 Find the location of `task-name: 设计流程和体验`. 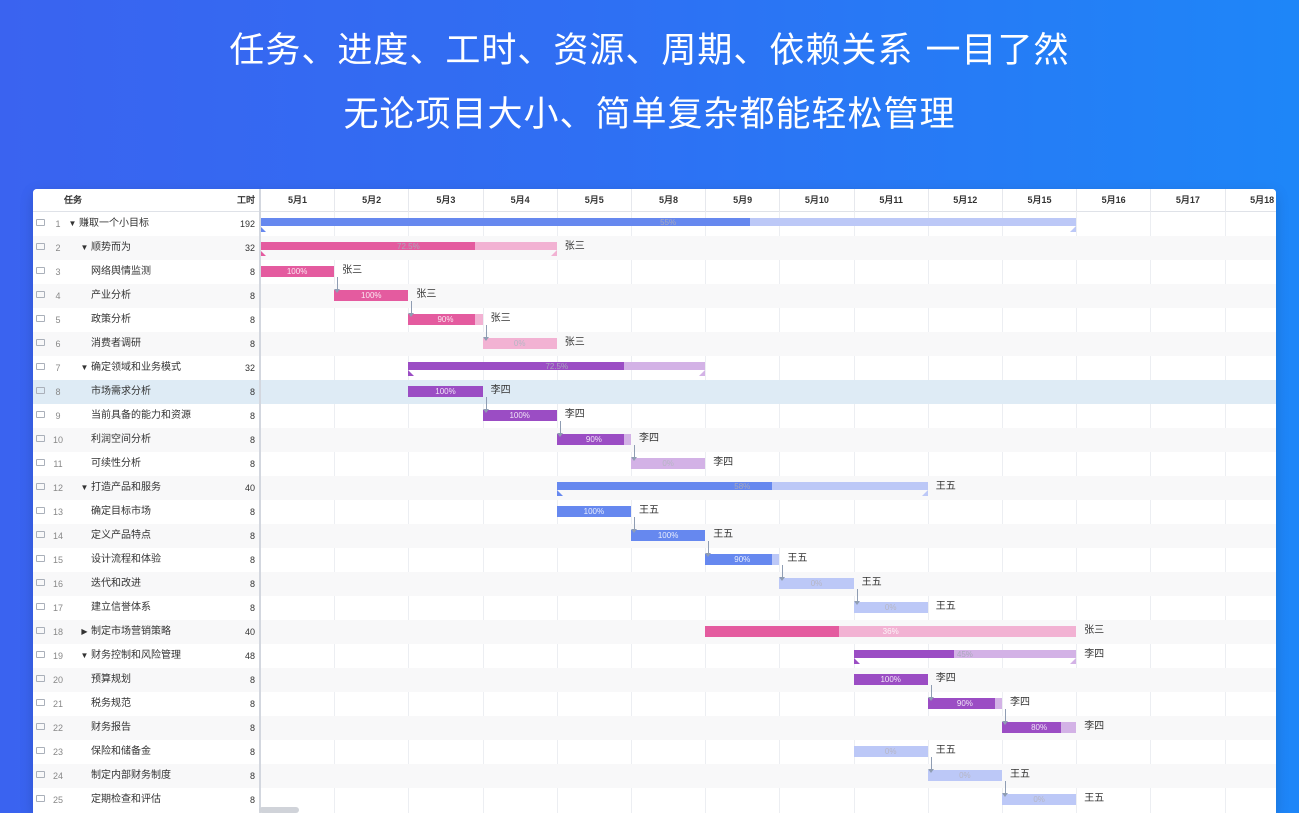

task-name: 设计流程和体验 is located at coordinates (126, 559).